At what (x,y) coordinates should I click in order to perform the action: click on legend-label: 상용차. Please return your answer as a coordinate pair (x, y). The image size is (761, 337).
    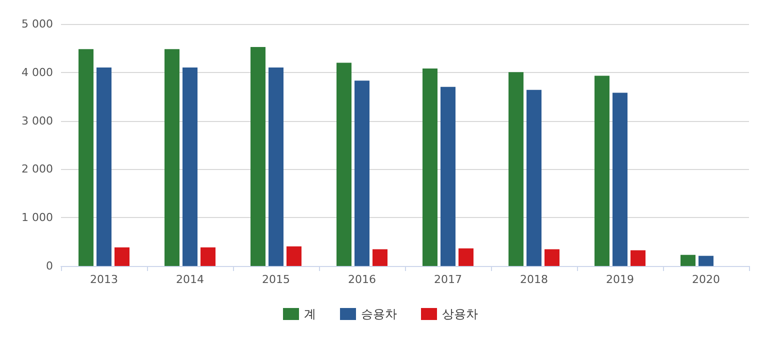
    Looking at the image, I should click on (460, 314).